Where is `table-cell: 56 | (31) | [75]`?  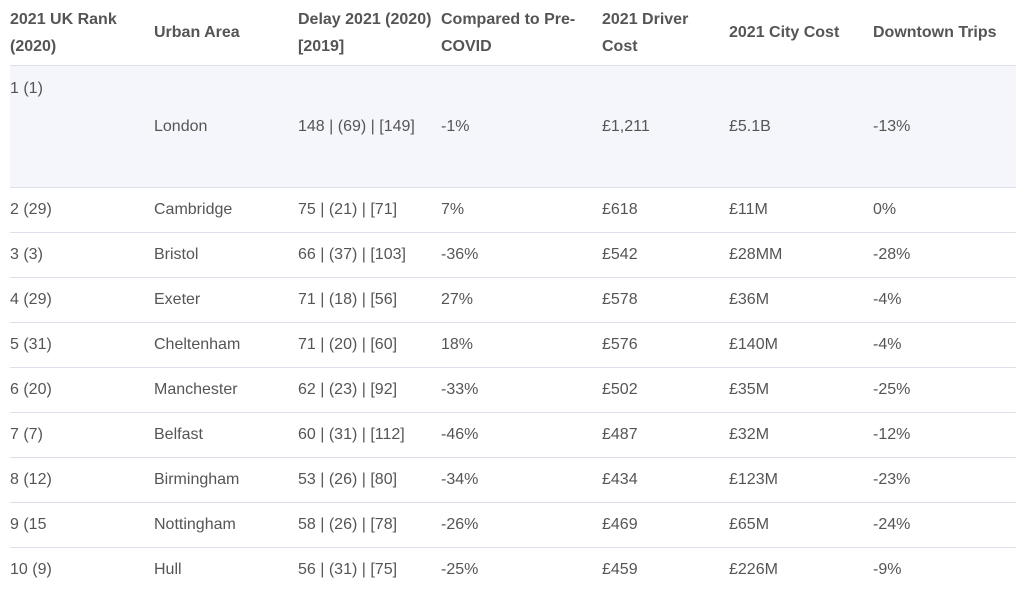 table-cell: 56 | (31) | [75] is located at coordinates (369, 569).